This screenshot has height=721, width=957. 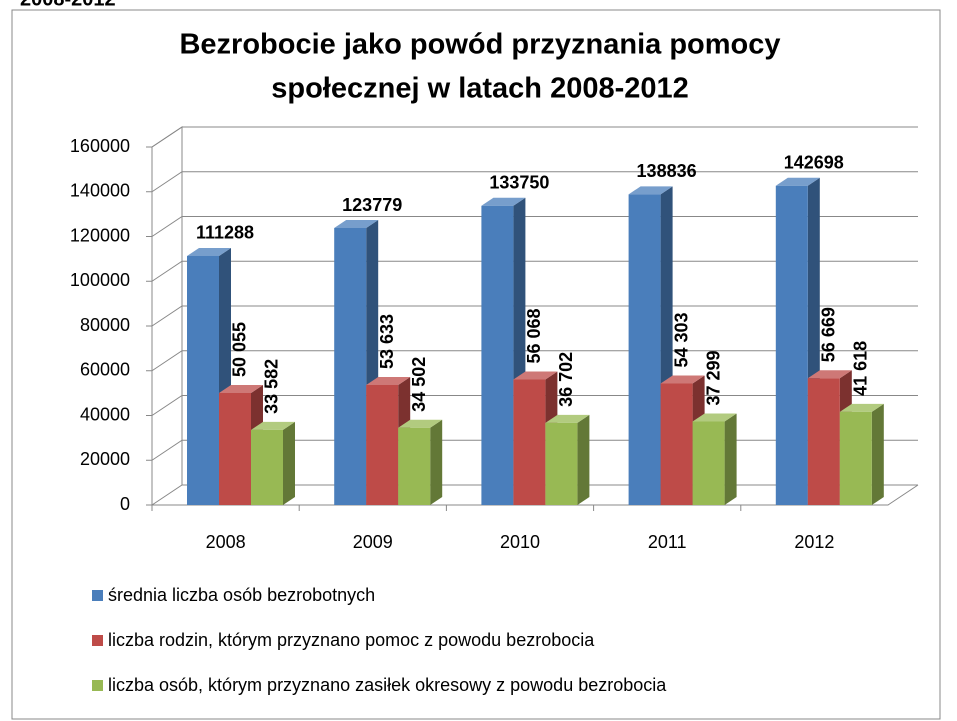 What do you see at coordinates (125, 504) in the screenshot?
I see `y-tick-label: 0` at bounding box center [125, 504].